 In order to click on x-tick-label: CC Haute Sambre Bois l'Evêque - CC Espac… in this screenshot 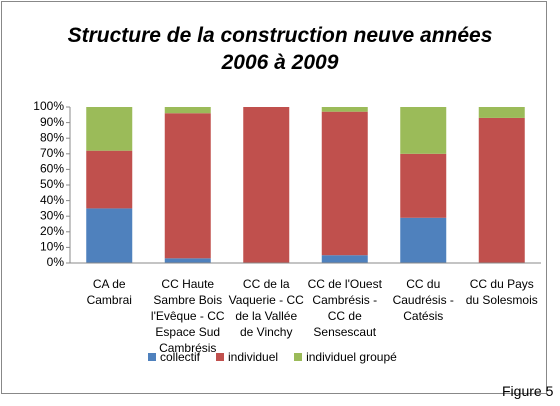, I will do `click(187, 316)`.